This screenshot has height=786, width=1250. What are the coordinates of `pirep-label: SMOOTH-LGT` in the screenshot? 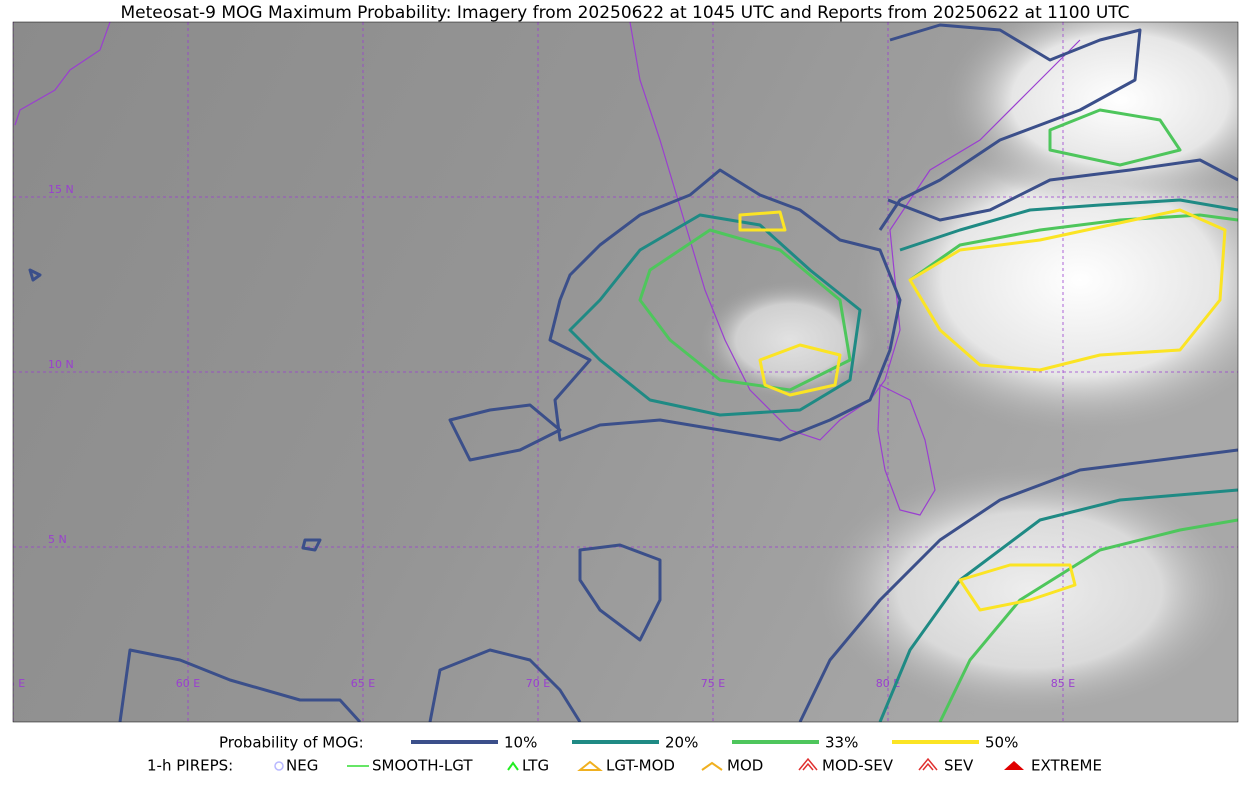 It's located at (422, 766).